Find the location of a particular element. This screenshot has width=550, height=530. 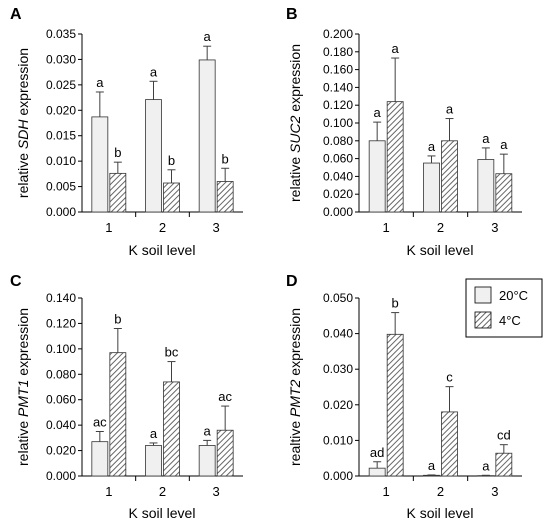

y-axis-label: relative SDH expression is located at coordinates (23, 123).